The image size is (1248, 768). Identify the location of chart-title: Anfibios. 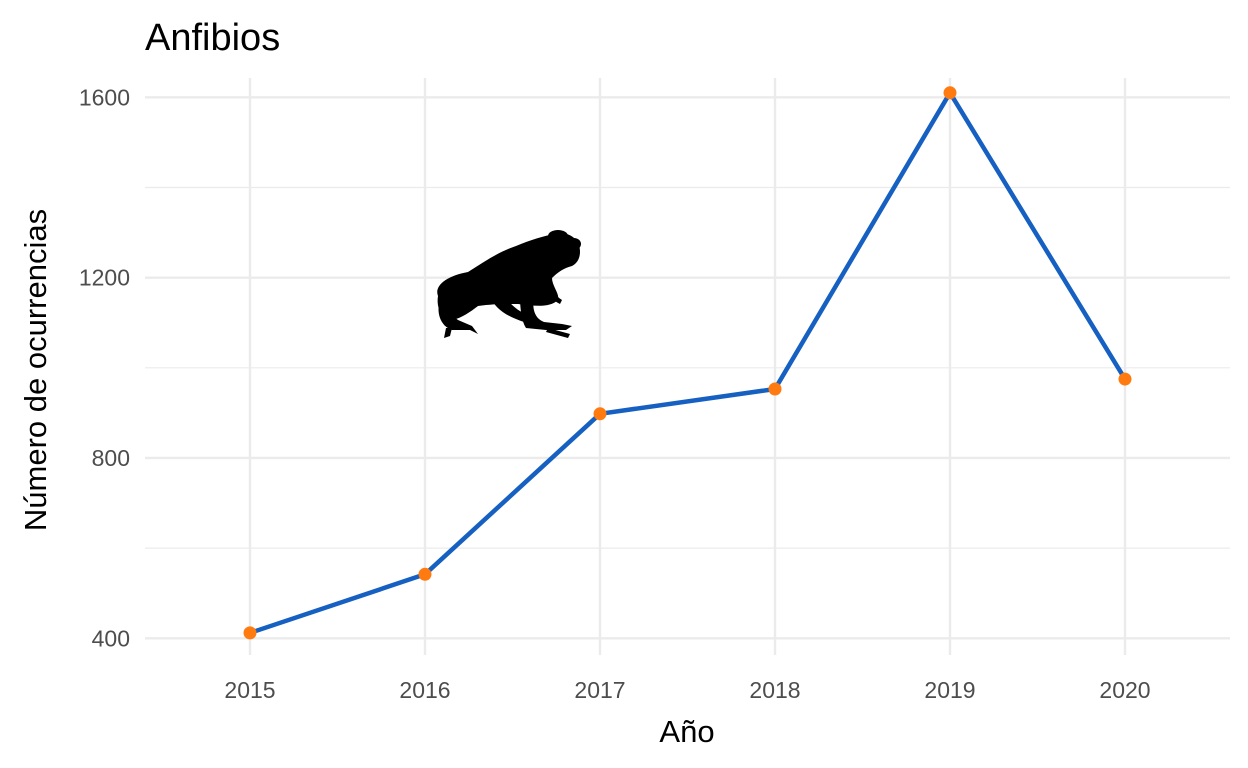
(212, 38).